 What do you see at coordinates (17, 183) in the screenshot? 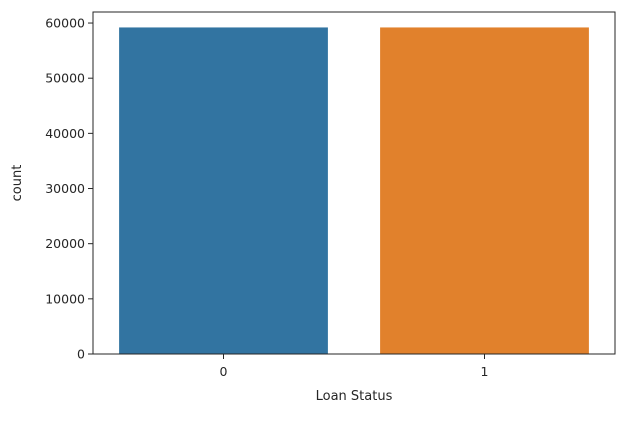
I see `y-axis-label: count` at bounding box center [17, 183].